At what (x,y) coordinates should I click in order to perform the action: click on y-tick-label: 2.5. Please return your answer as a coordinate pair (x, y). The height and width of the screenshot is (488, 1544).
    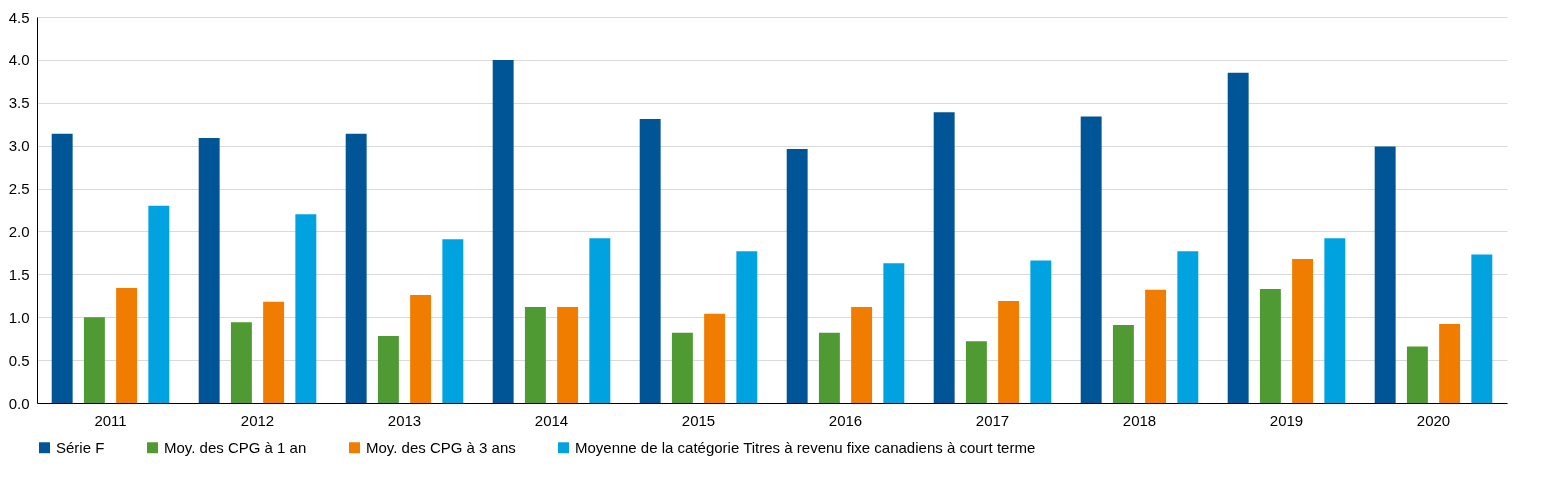
    Looking at the image, I should click on (19, 189).